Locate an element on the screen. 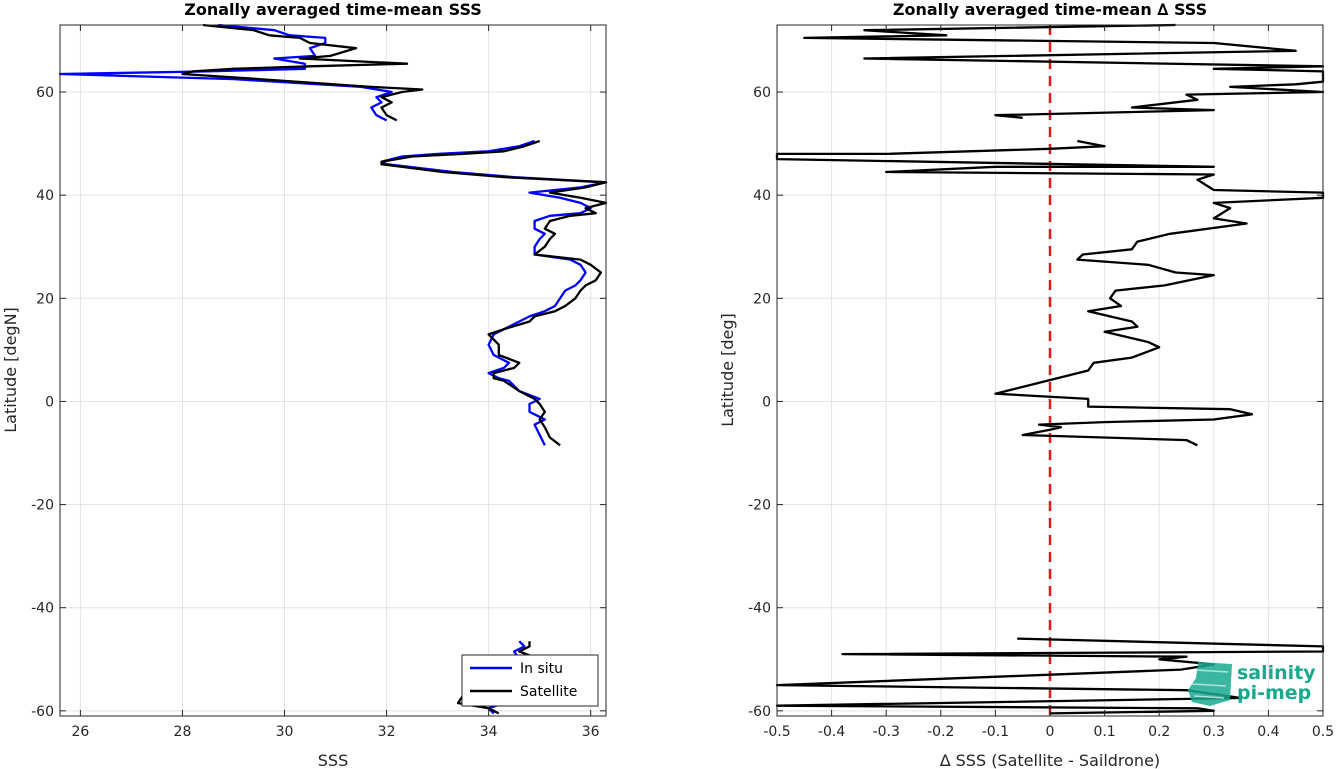 The width and height of the screenshot is (1336, 769). delta-sss-xtick-label: -0.5 is located at coordinates (776, 732).